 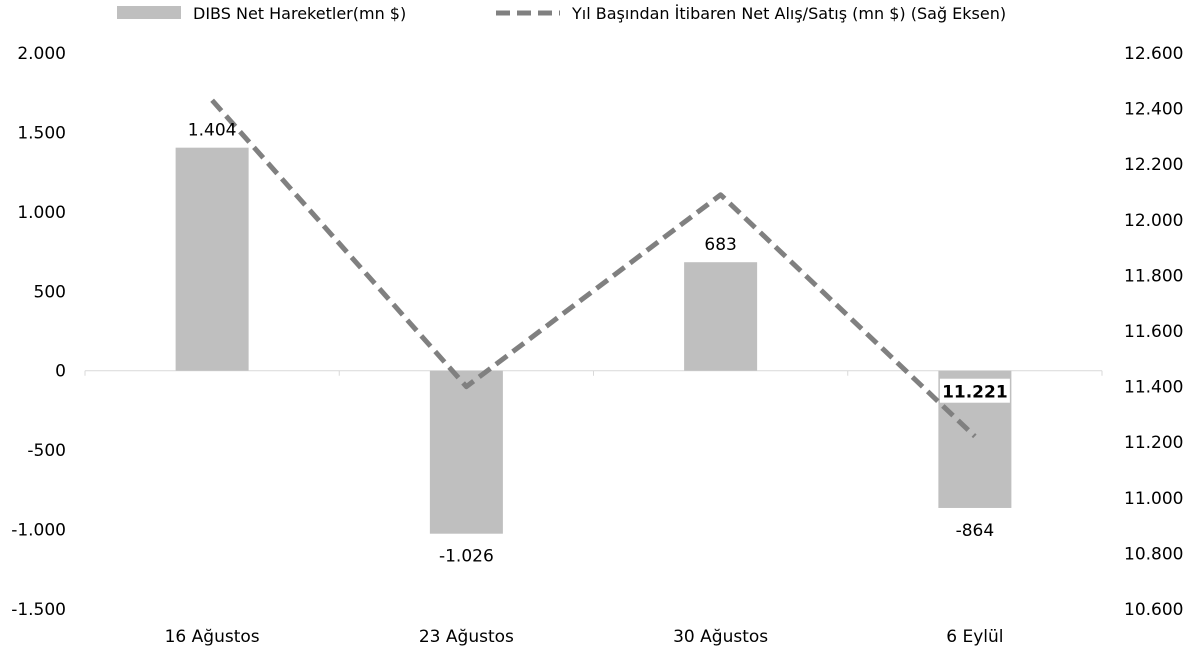 I want to click on x-axis-category-label: 23 Ağustos, so click(x=466, y=637).